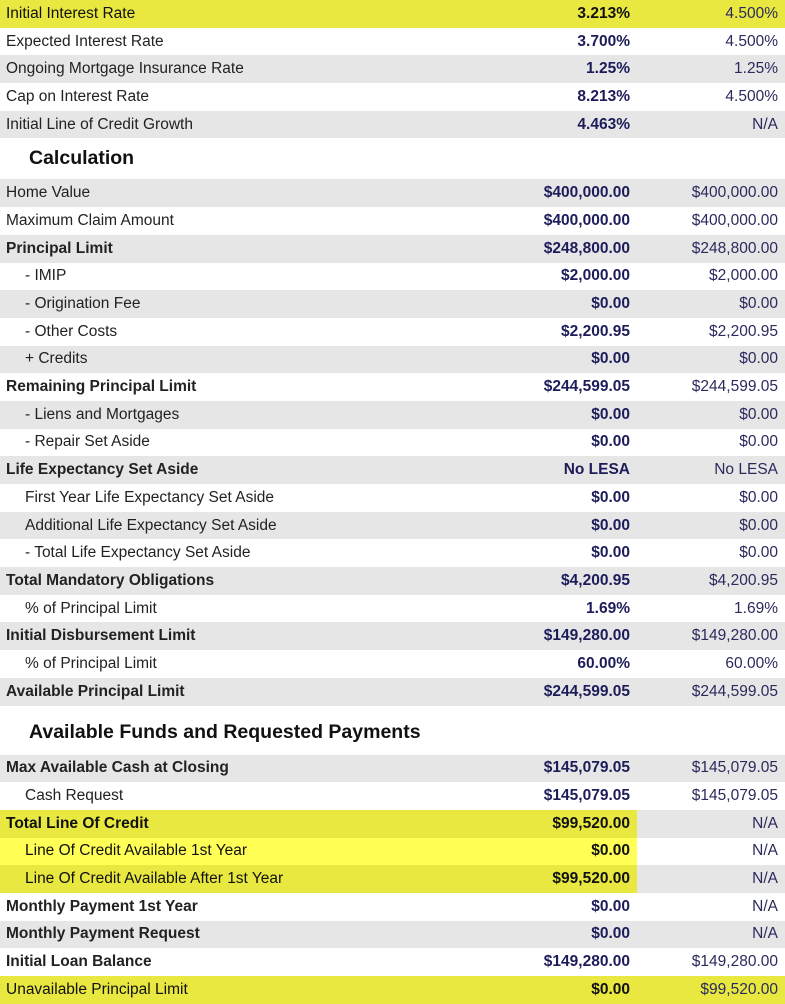 This screenshot has width=785, height=1004. Describe the element at coordinates (392, 414) in the screenshot. I see `table-row: - Liens and Mortgages $0.00 $0.00` at that location.